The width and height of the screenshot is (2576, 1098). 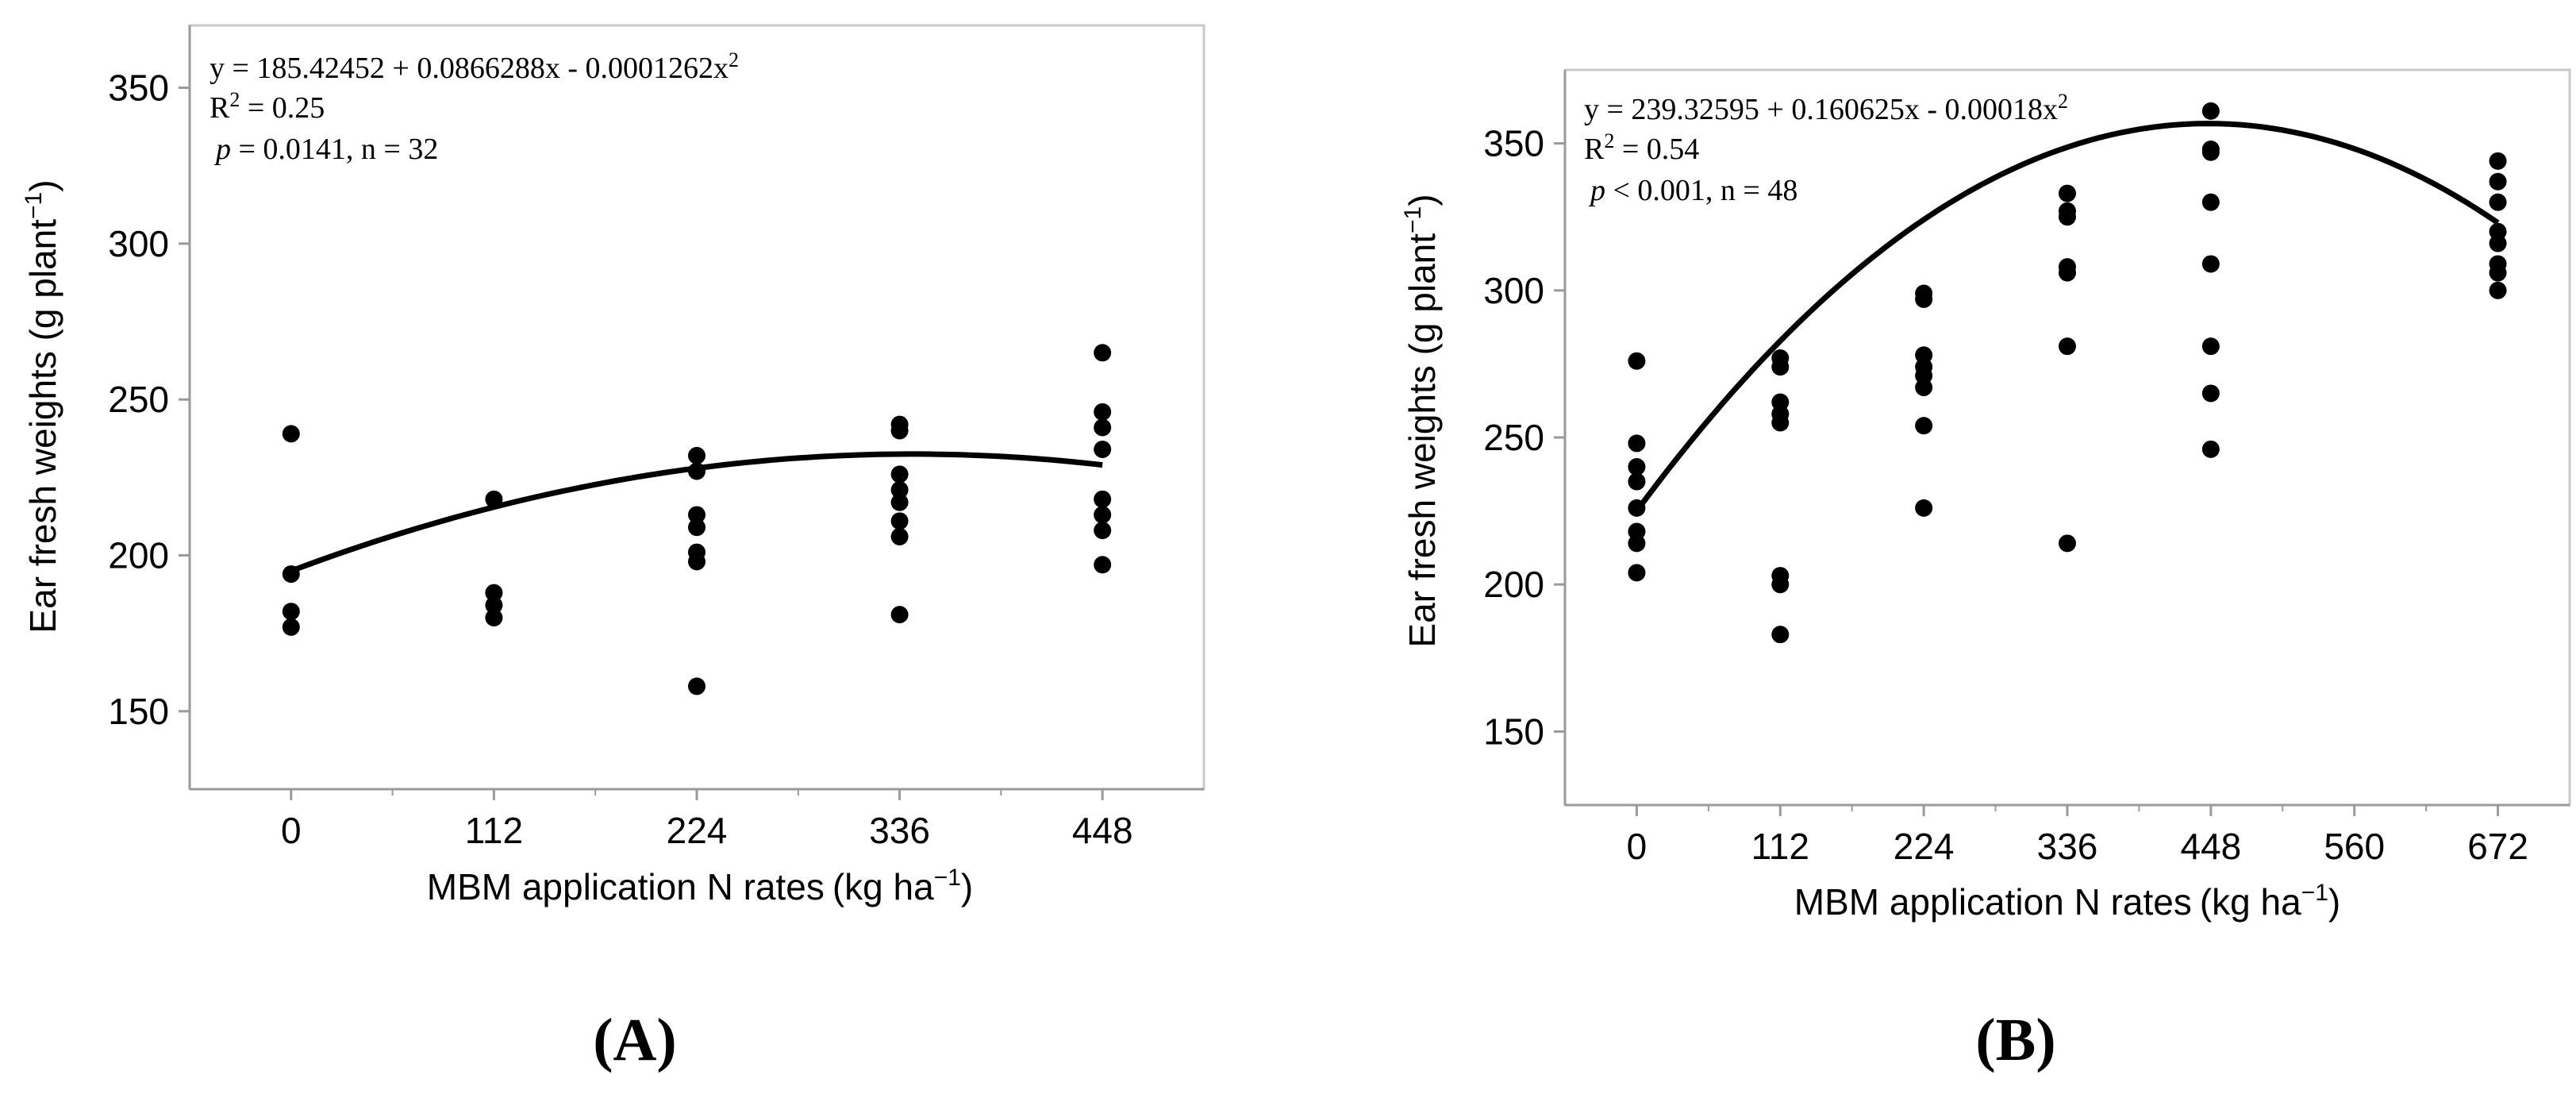 What do you see at coordinates (2210, 846) in the screenshot?
I see `panel-b-x-tick-label: 448` at bounding box center [2210, 846].